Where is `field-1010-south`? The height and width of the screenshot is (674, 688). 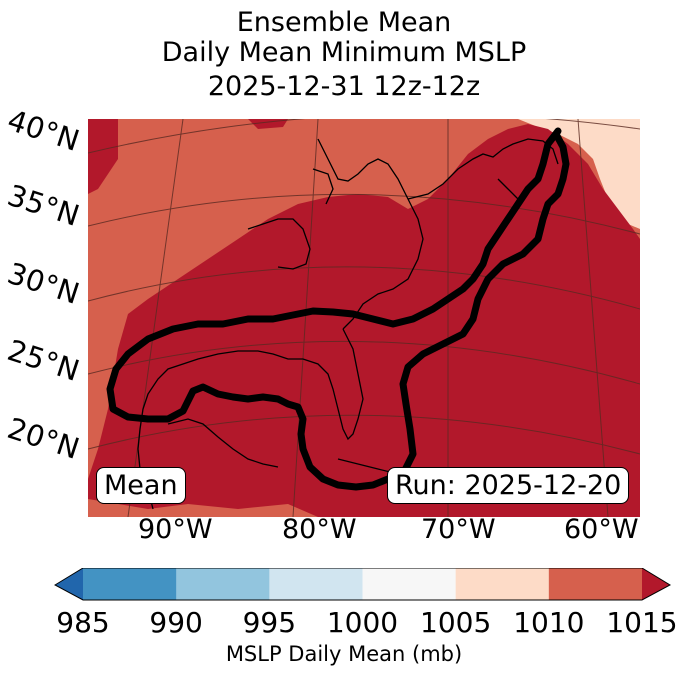
field-1010-south is located at coordinates (203, 508).